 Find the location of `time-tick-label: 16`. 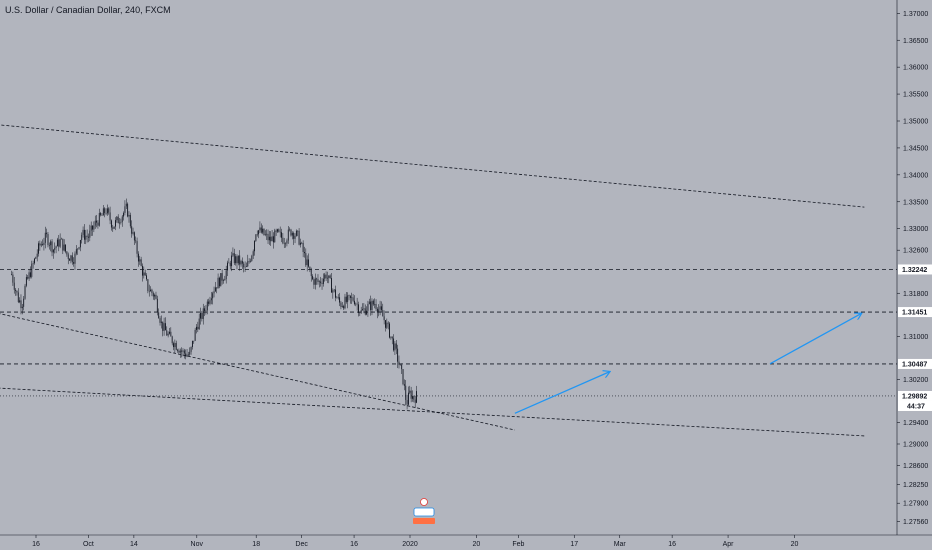

time-tick-label: 16 is located at coordinates (36, 544).